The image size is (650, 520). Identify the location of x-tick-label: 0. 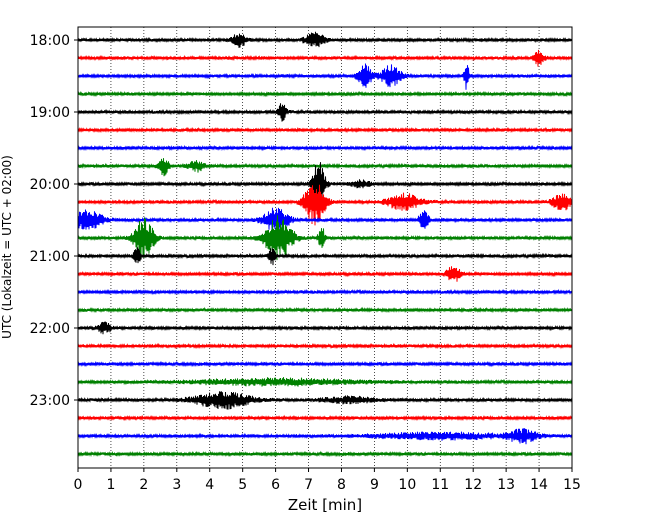
(78, 485).